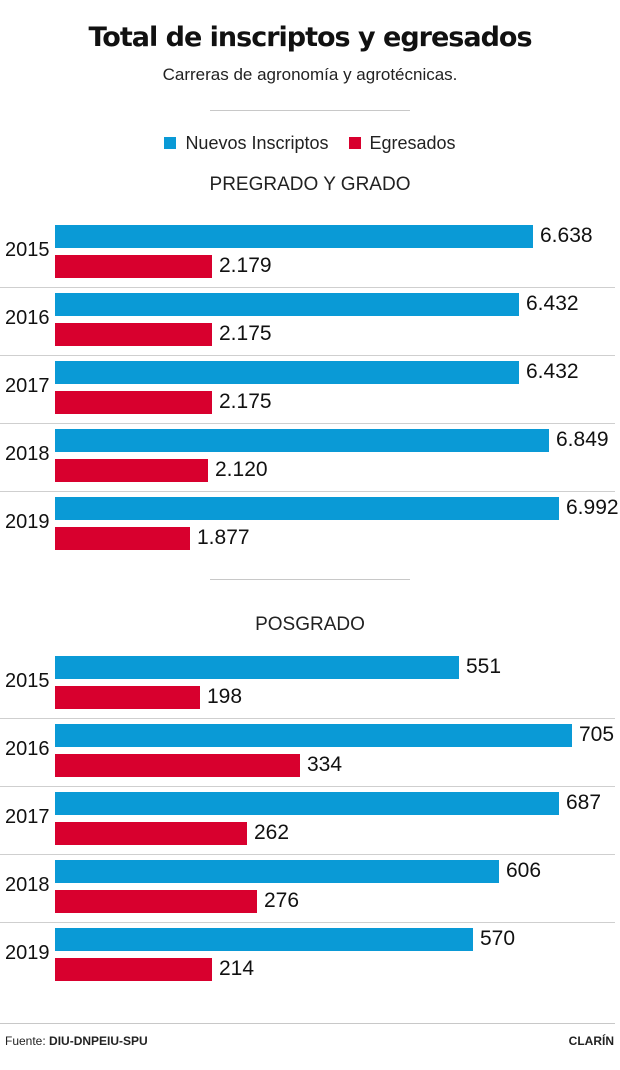  I want to click on legend-item-egresados: Egresados, so click(402, 143).